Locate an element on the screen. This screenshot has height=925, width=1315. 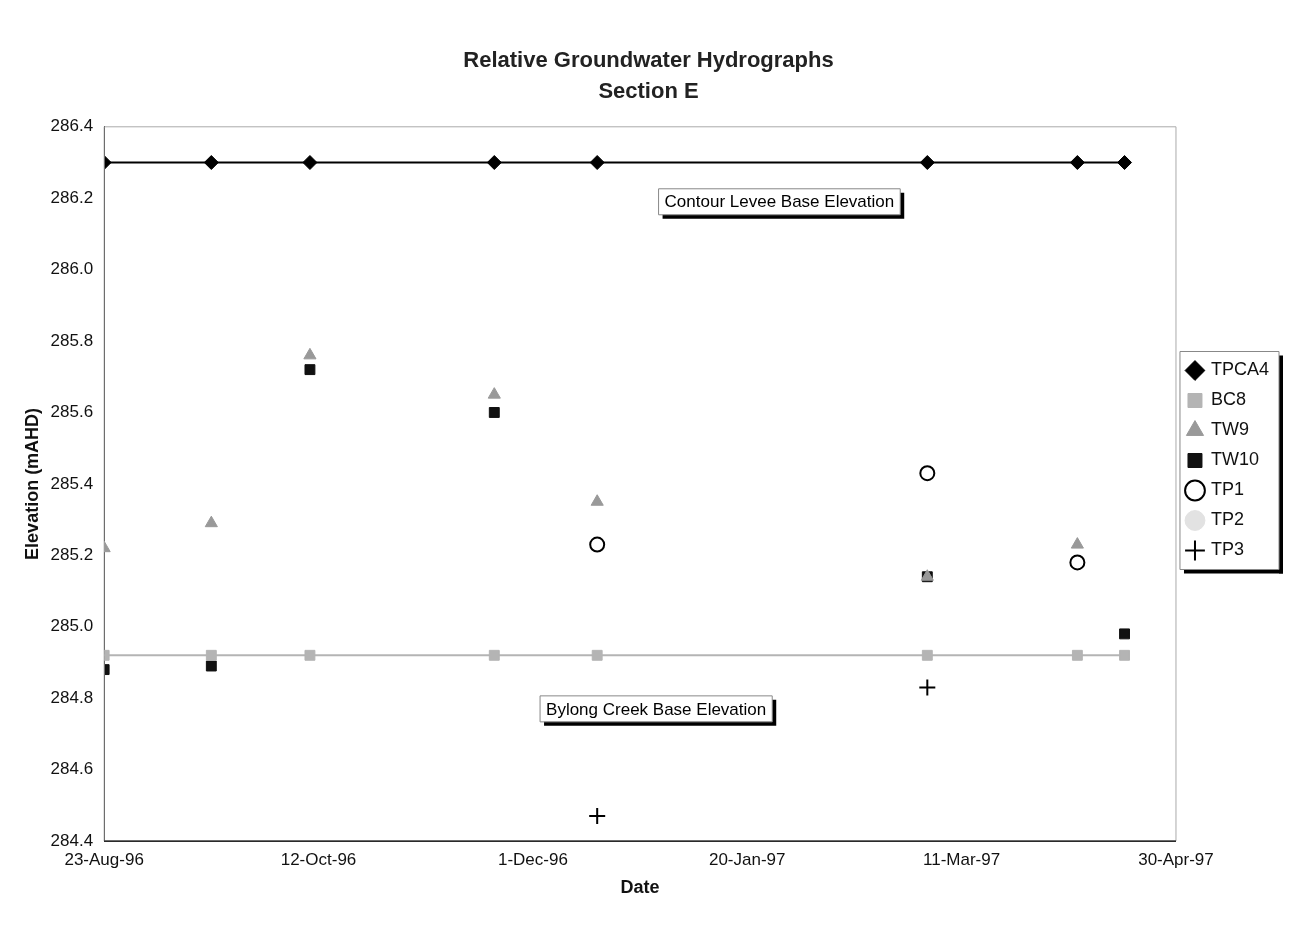
x-axis-title: Date is located at coordinates (640, 887).